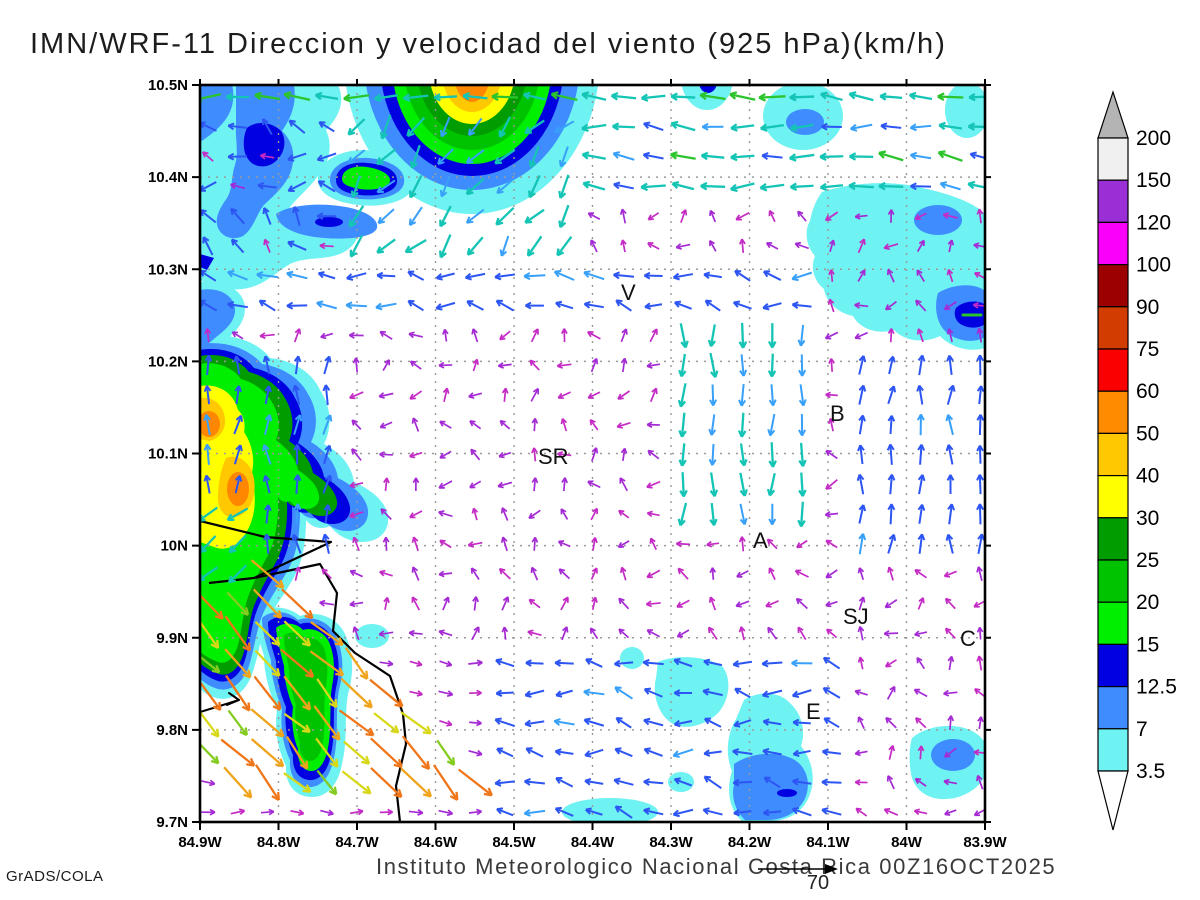  Describe the element at coordinates (553, 456) in the screenshot. I see `station-label: SR` at that location.